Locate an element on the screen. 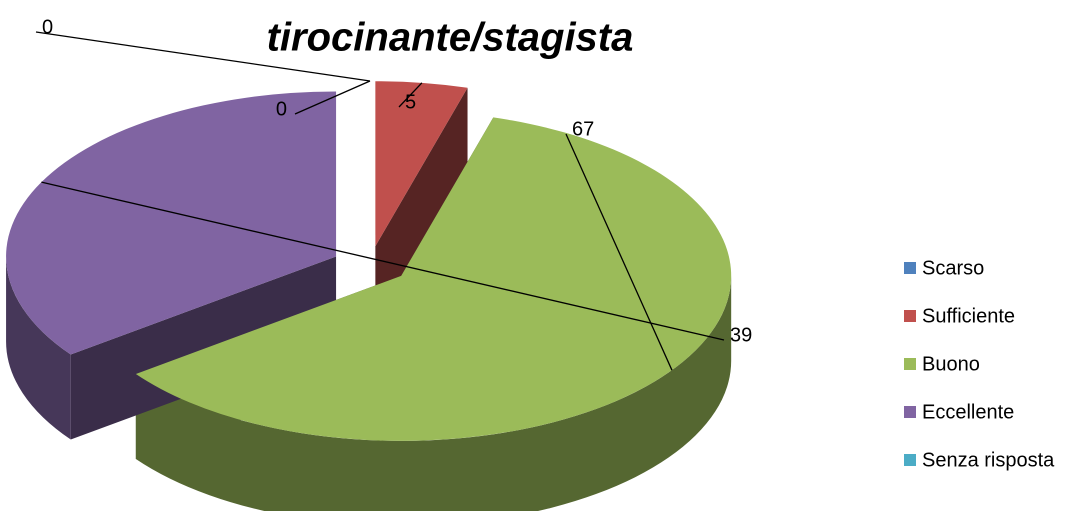  slice-side is located at coordinates (38, 348).